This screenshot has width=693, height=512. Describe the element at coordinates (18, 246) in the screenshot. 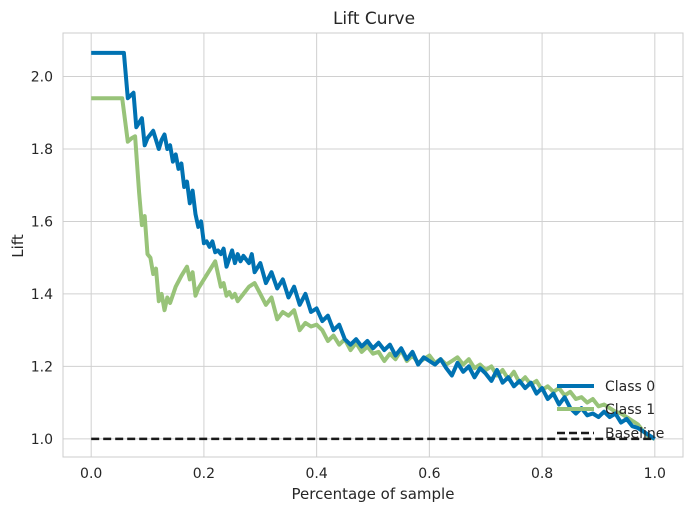

I see `y-axis-label: Lift` at that location.